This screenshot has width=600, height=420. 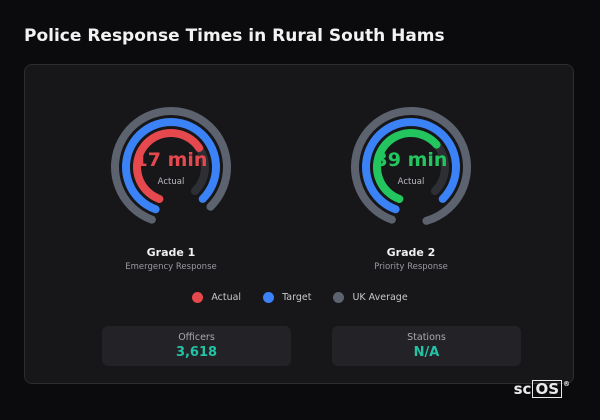 I want to click on stations-value: N/A, so click(x=426, y=352).